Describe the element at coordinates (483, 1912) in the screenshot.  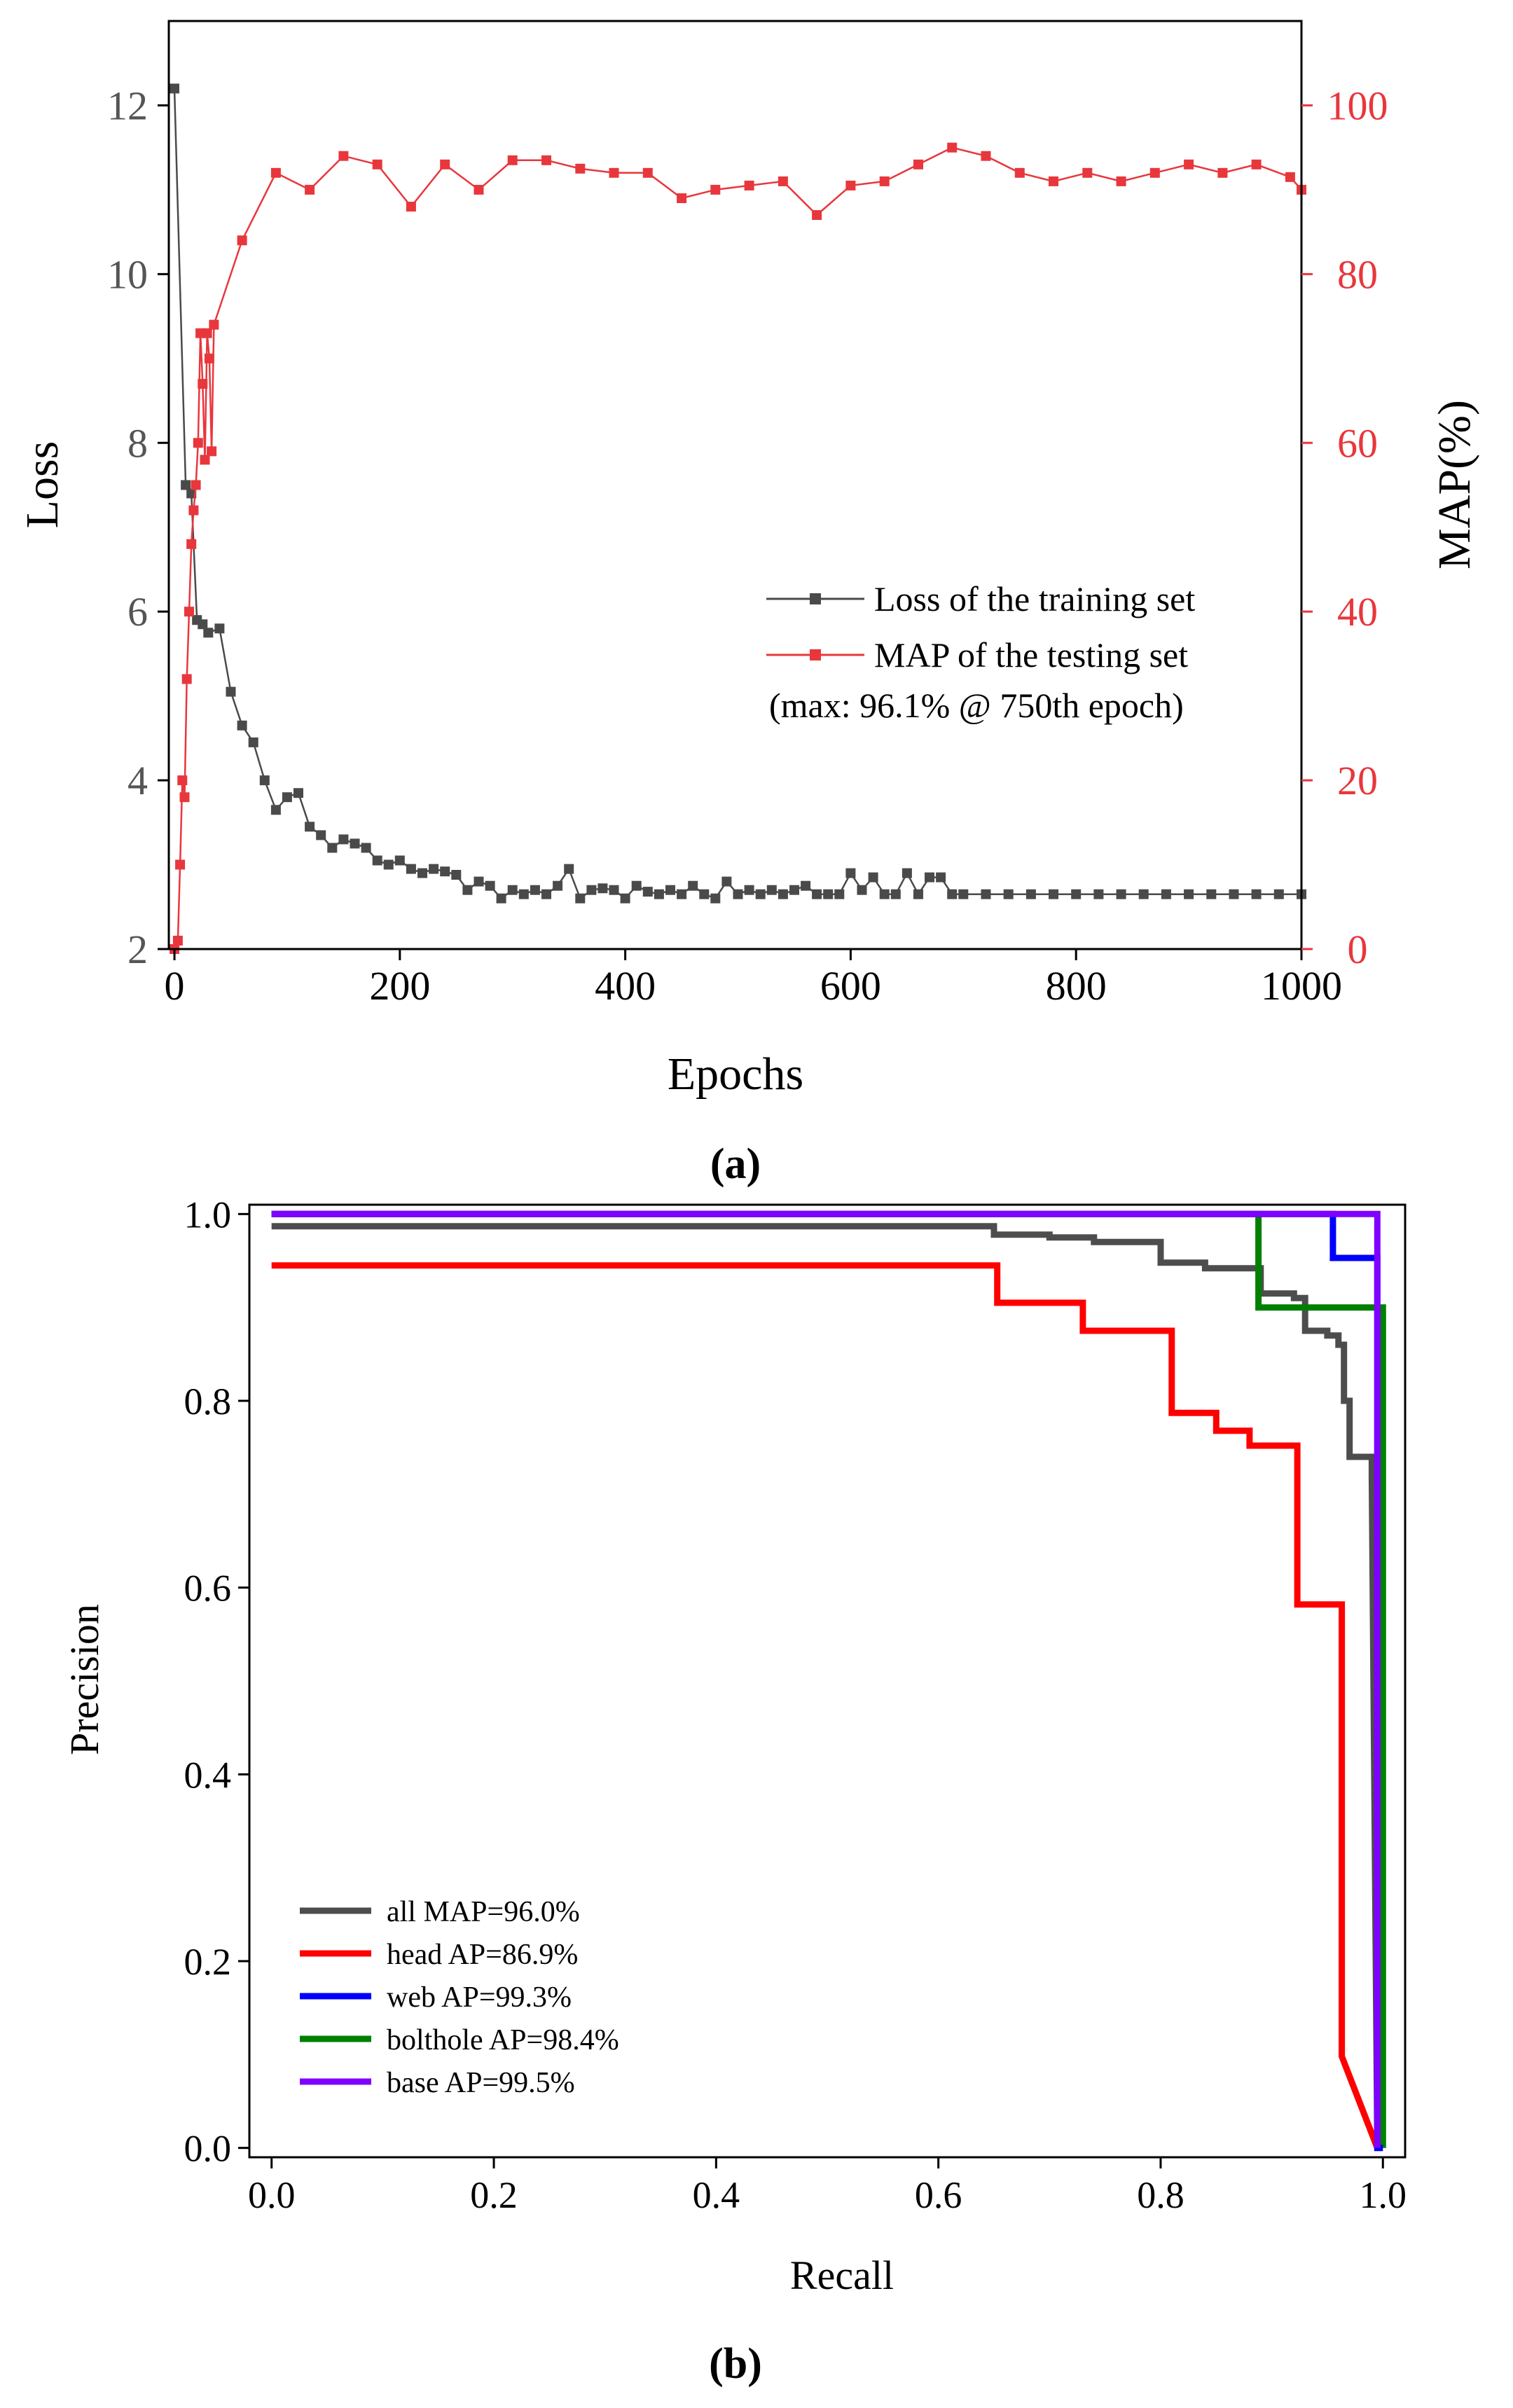
I see `legend-label-all: all MAP=96.0%` at that location.